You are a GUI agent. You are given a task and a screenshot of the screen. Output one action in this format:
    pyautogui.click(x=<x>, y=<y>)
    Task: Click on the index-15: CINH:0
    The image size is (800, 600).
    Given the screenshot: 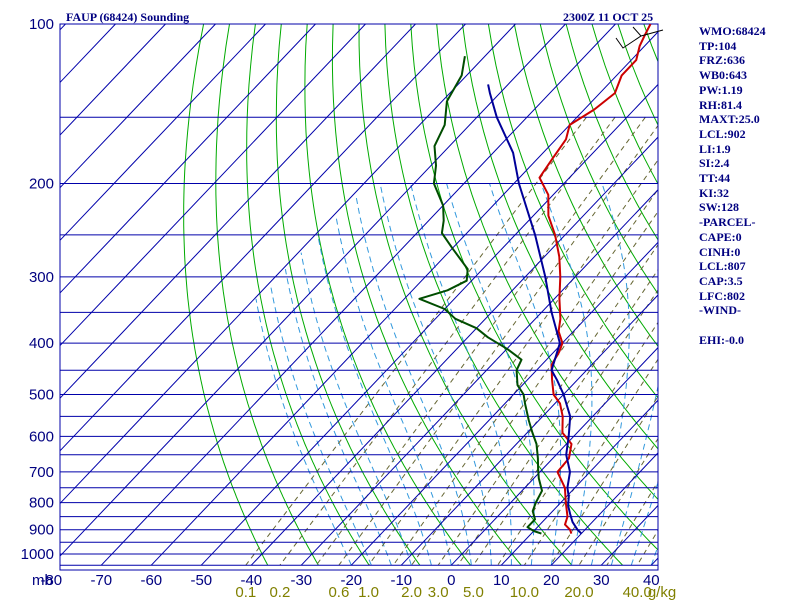 What is the action you would take?
    pyautogui.click(x=720, y=251)
    